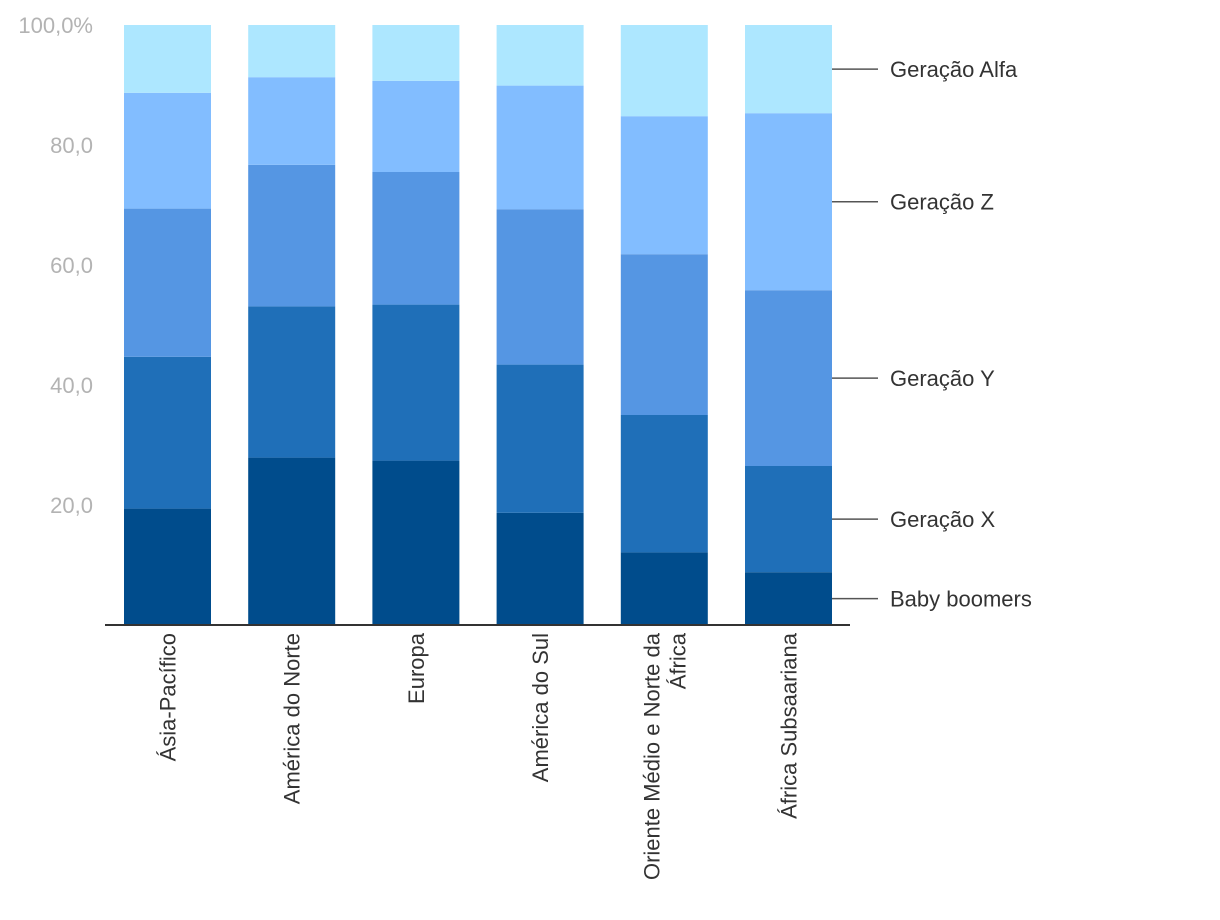  What do you see at coordinates (942, 202) in the screenshot?
I see `legend-label-3: Geração Z` at bounding box center [942, 202].